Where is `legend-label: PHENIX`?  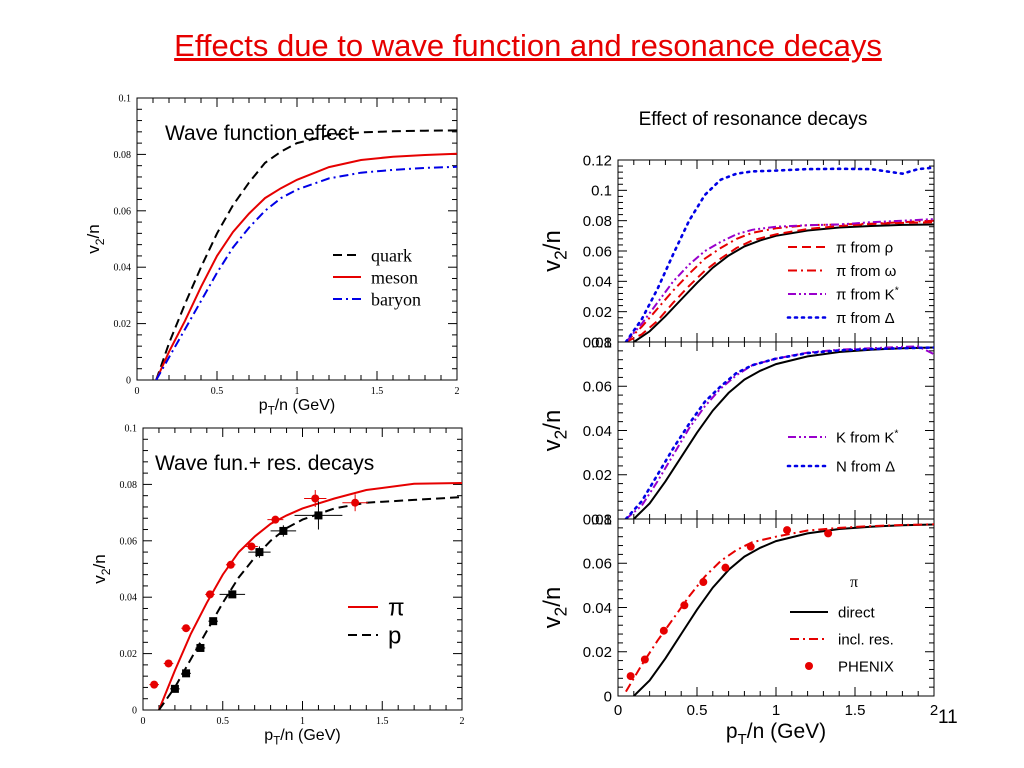 legend-label: PHENIX is located at coordinates (866, 666).